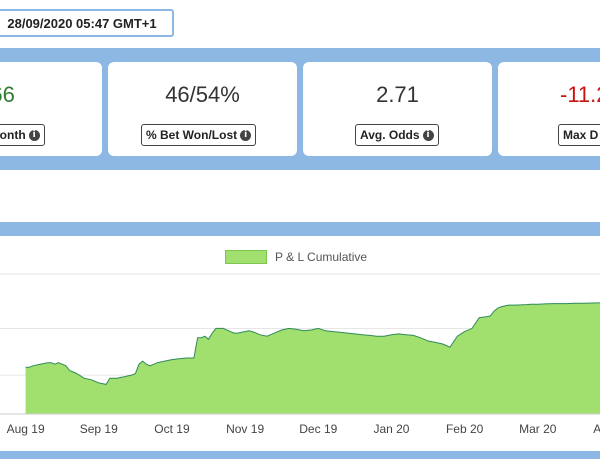  I want to click on stat-label-button: Max D, so click(579, 135).